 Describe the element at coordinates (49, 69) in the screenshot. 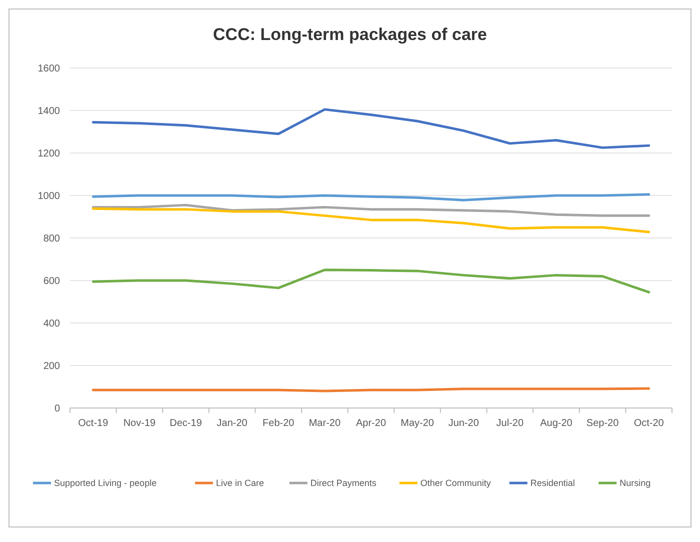

I see `y-tick-label: 1600` at that location.